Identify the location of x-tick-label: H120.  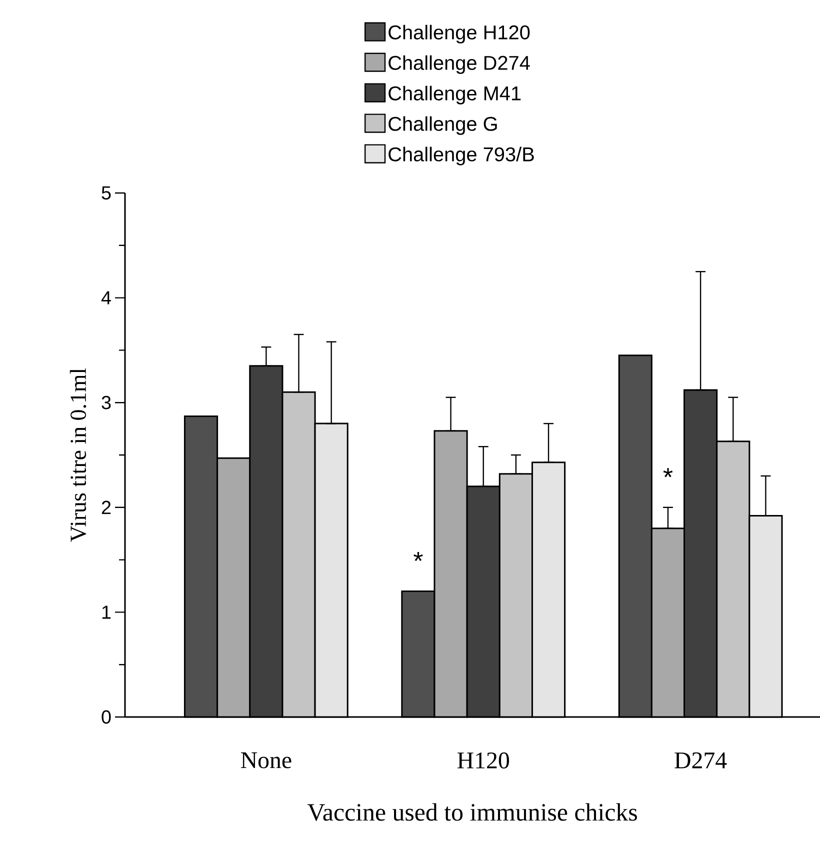
(483, 760).